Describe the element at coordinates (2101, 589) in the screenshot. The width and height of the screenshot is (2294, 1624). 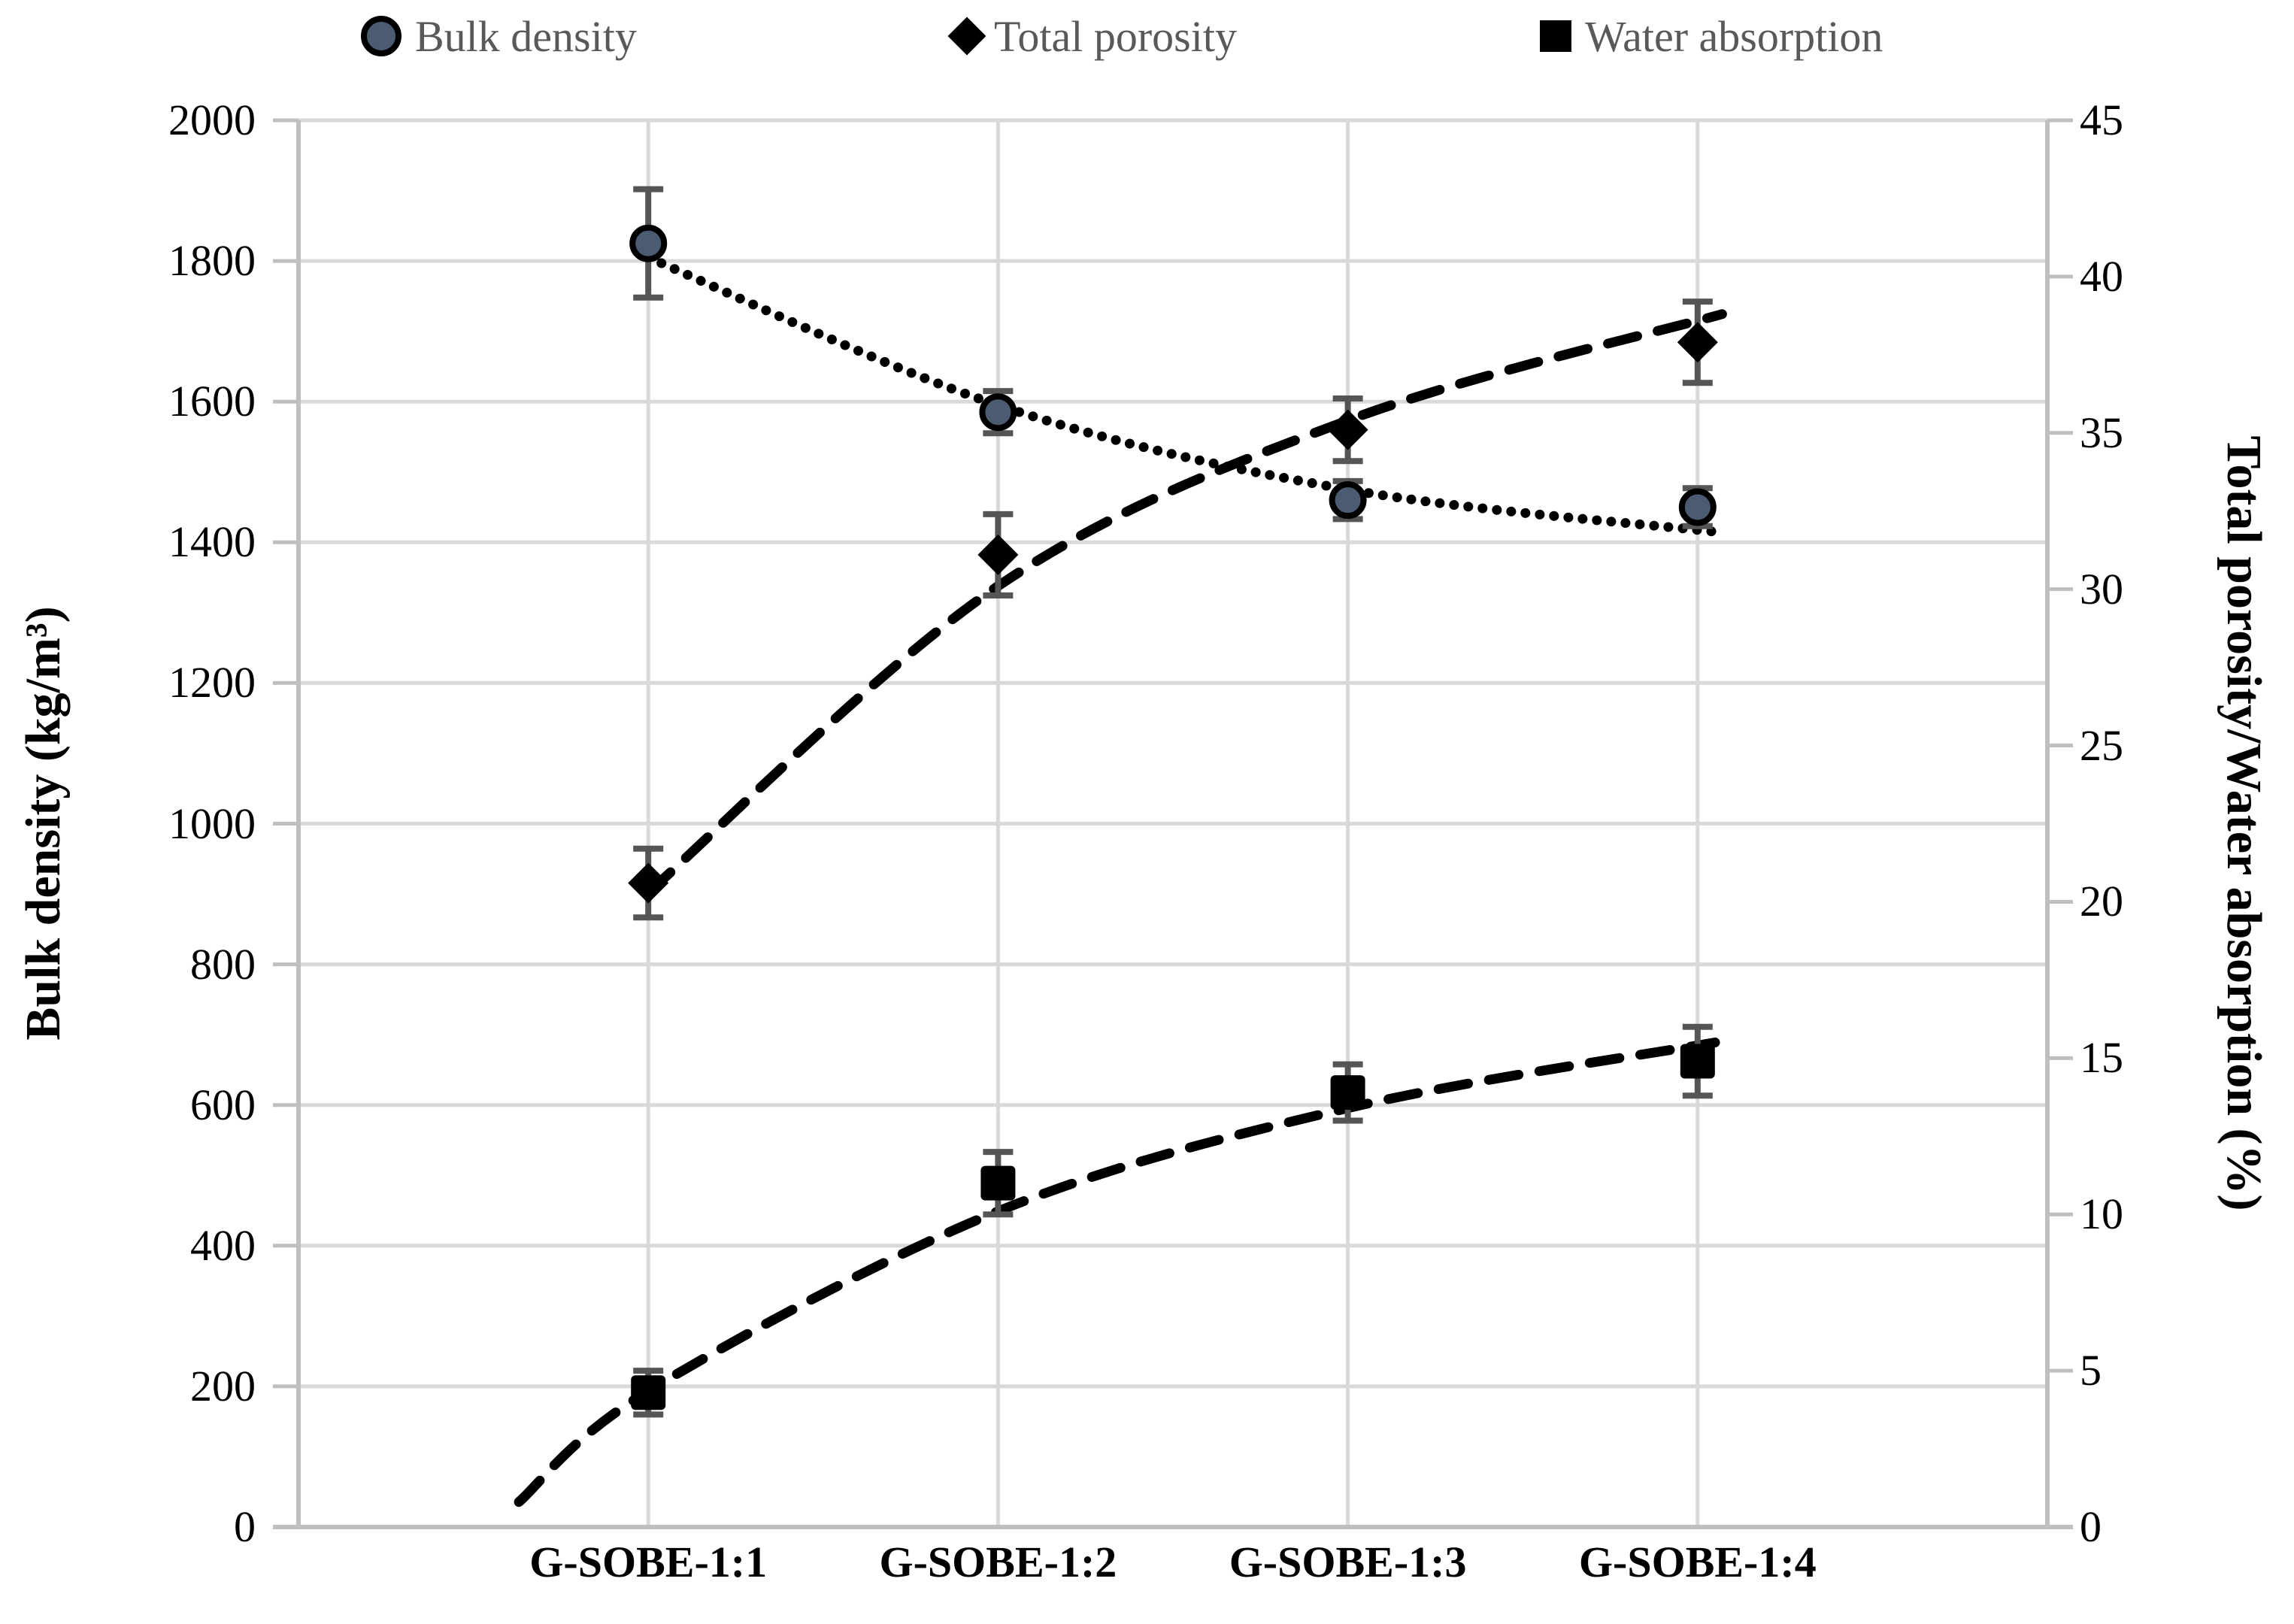
I see `right-axis-tick-label: 30` at that location.